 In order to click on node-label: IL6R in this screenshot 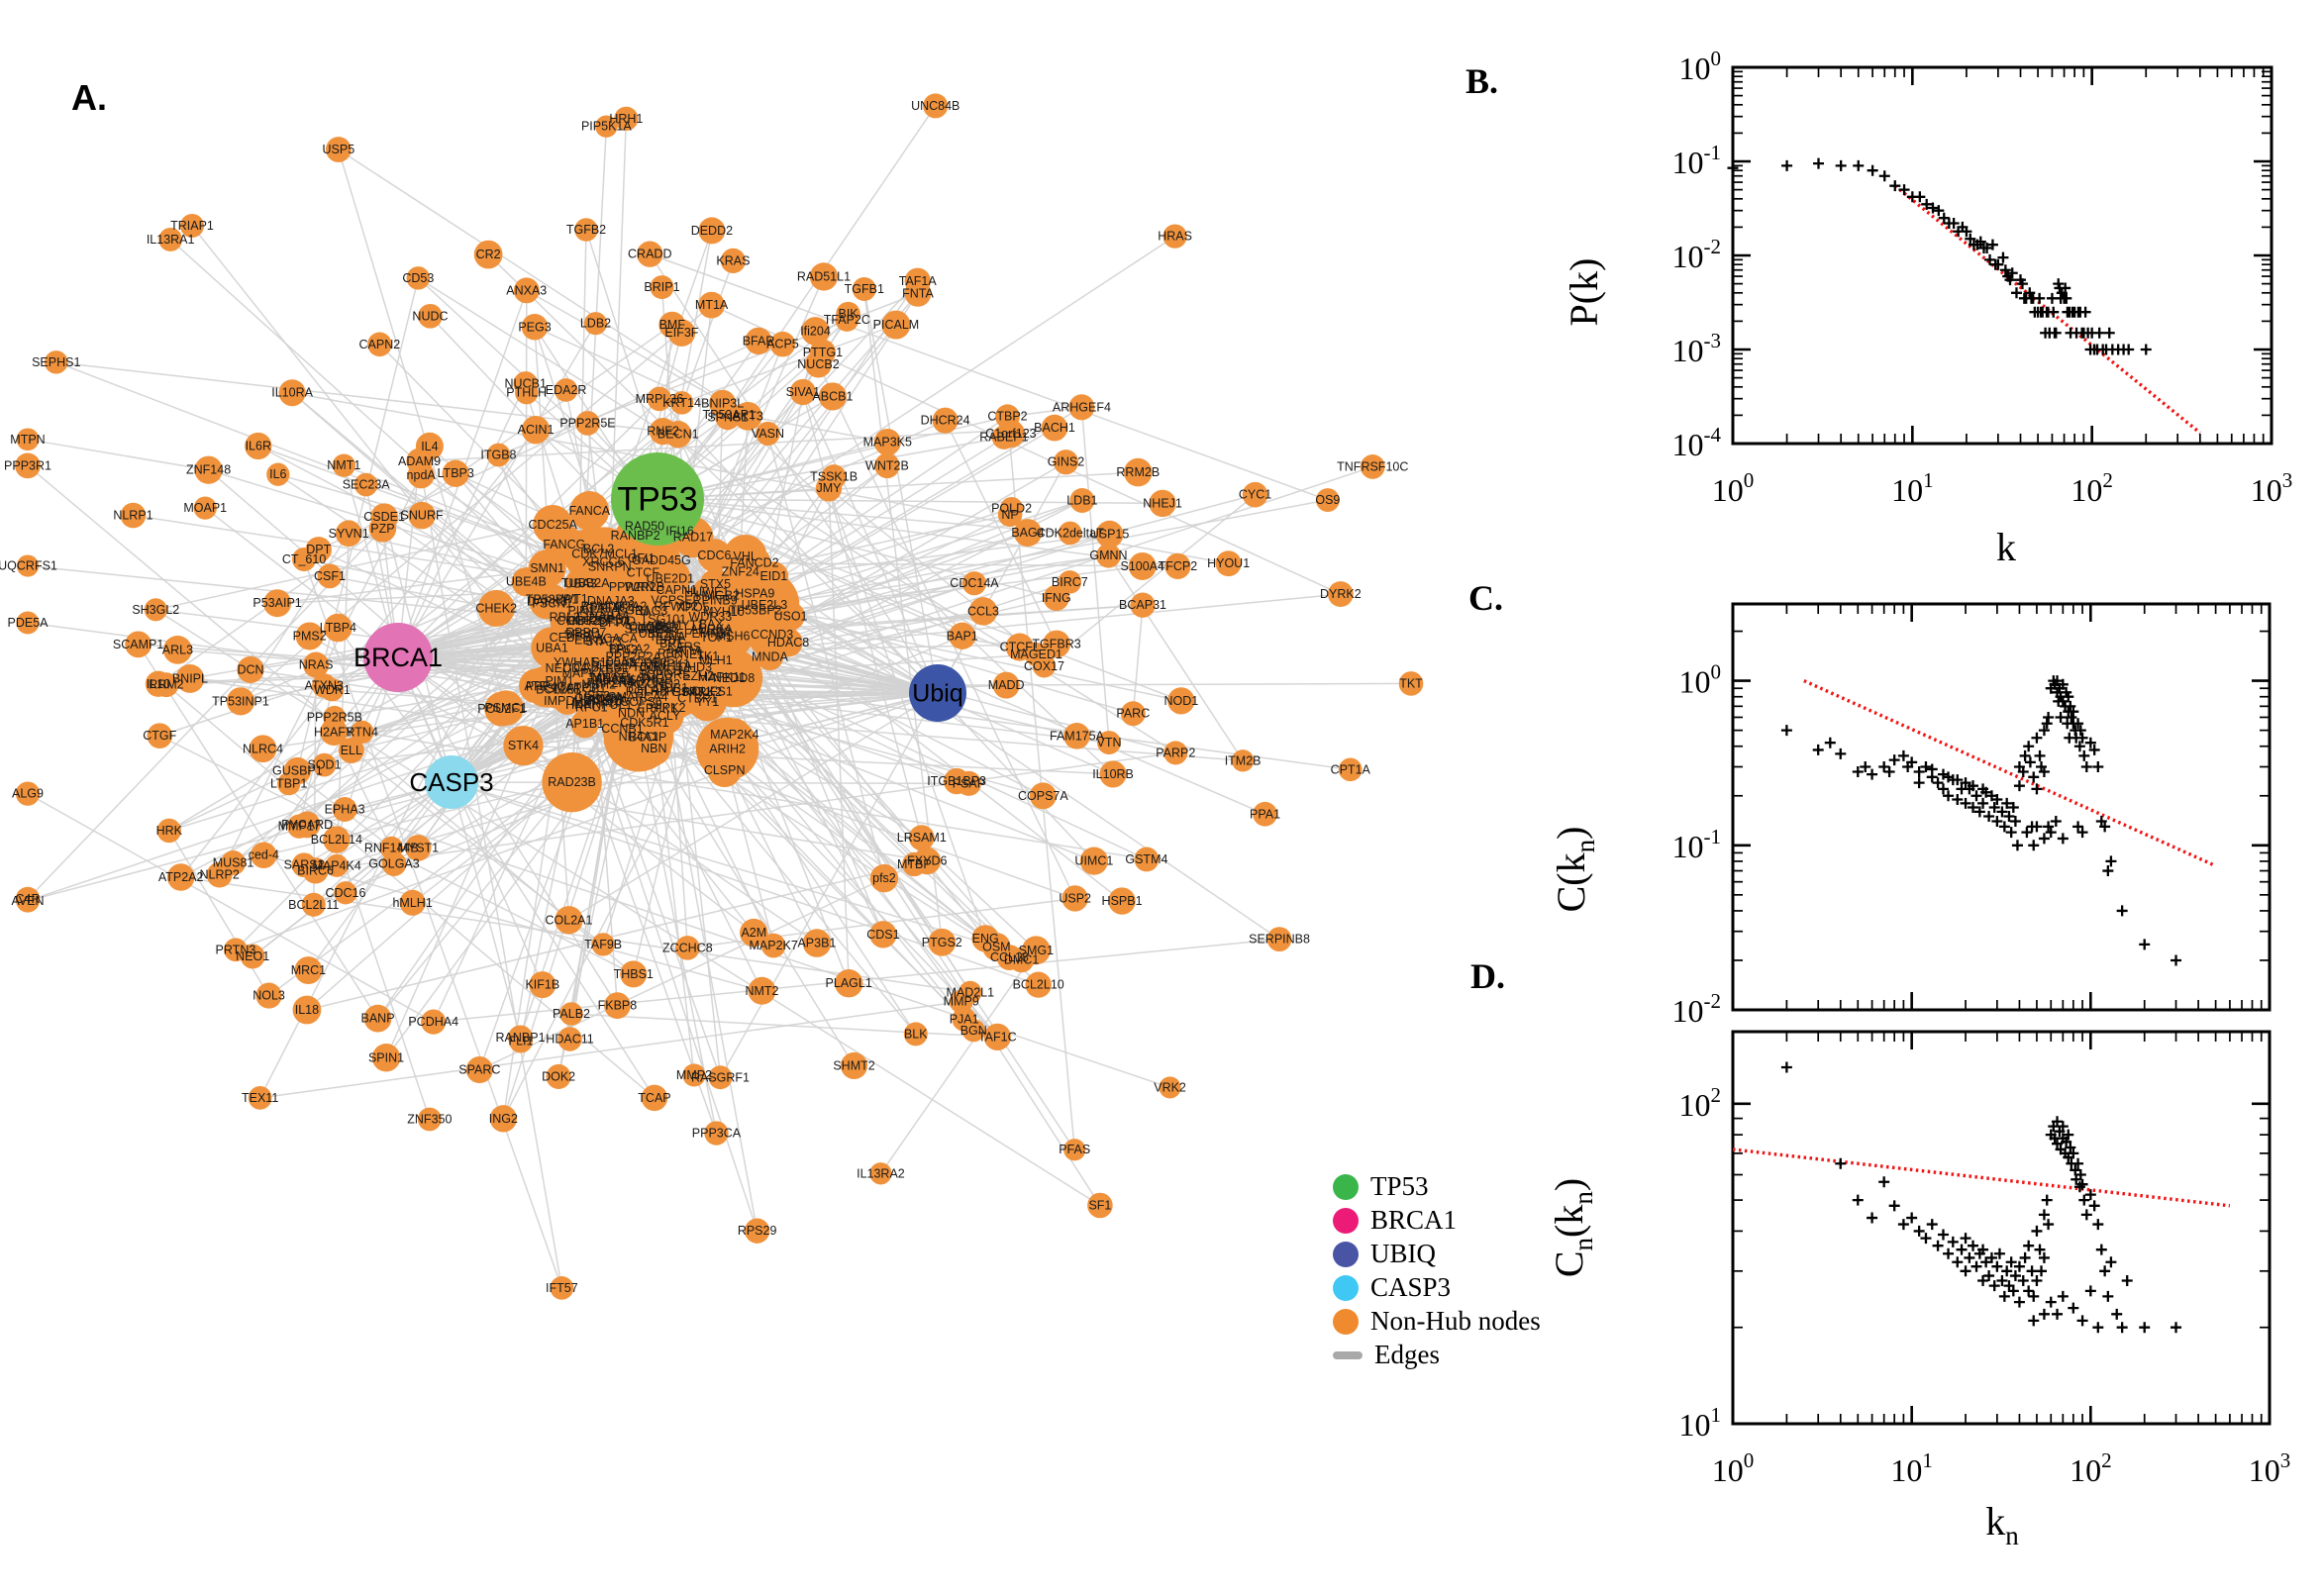, I will do `click(258, 446)`.